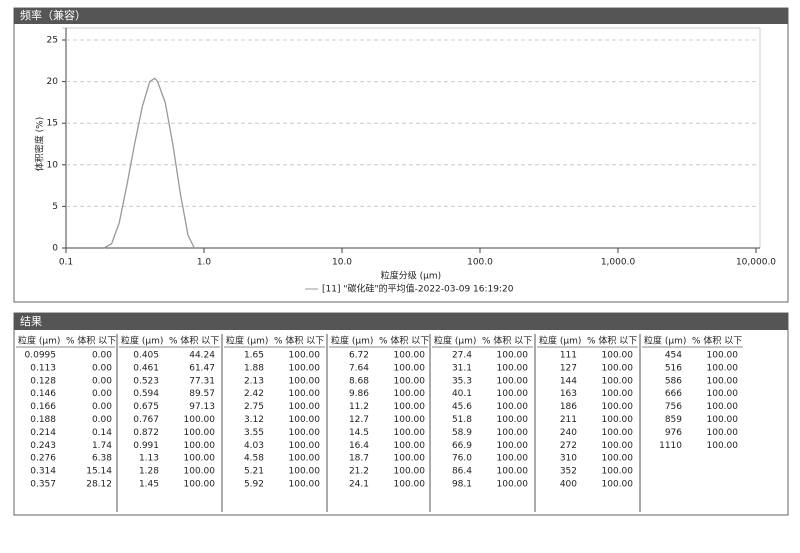  I want to click on y-tick-label: 5, so click(55, 207).